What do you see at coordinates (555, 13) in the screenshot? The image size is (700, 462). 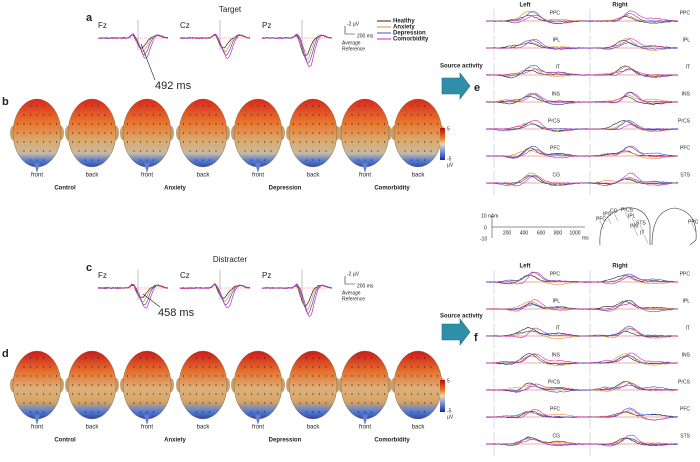 I see `label: PPC` at bounding box center [555, 13].